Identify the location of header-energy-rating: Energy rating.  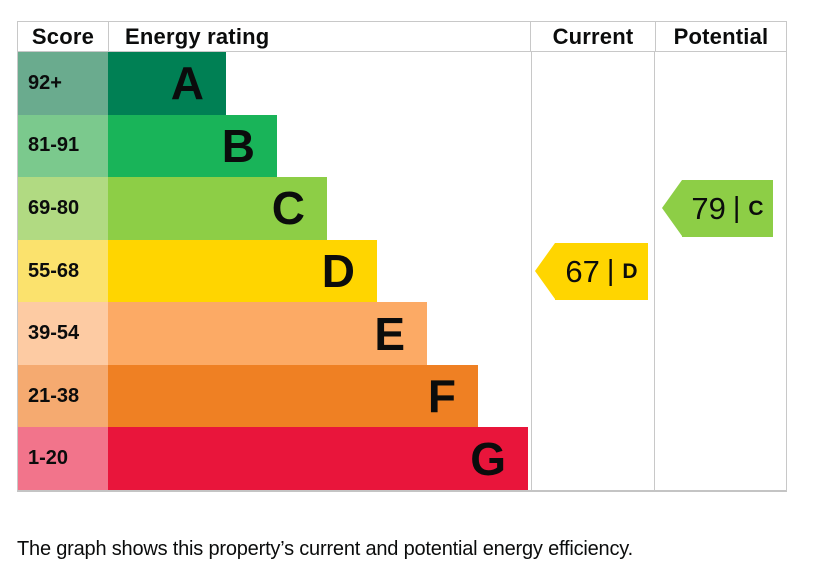
(319, 36).